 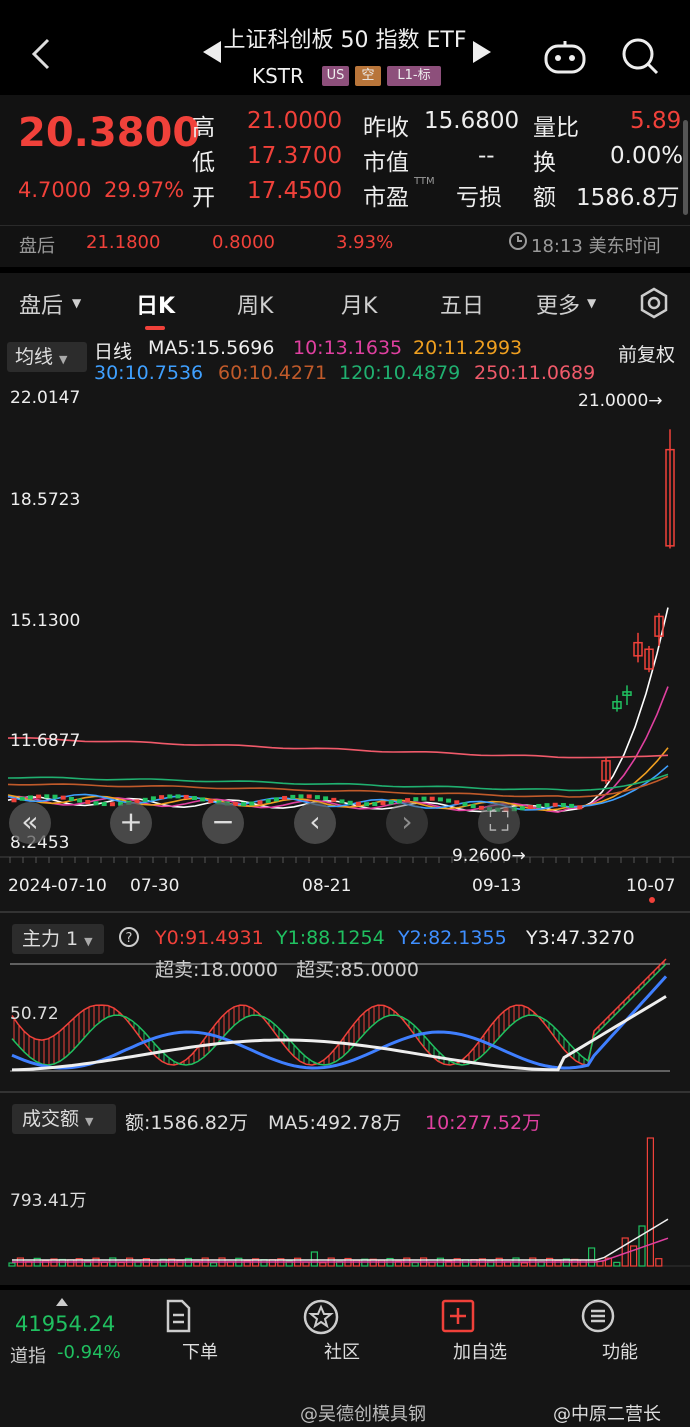 What do you see at coordinates (558, 306) in the screenshot?
I see `tab-more: 更多` at bounding box center [558, 306].